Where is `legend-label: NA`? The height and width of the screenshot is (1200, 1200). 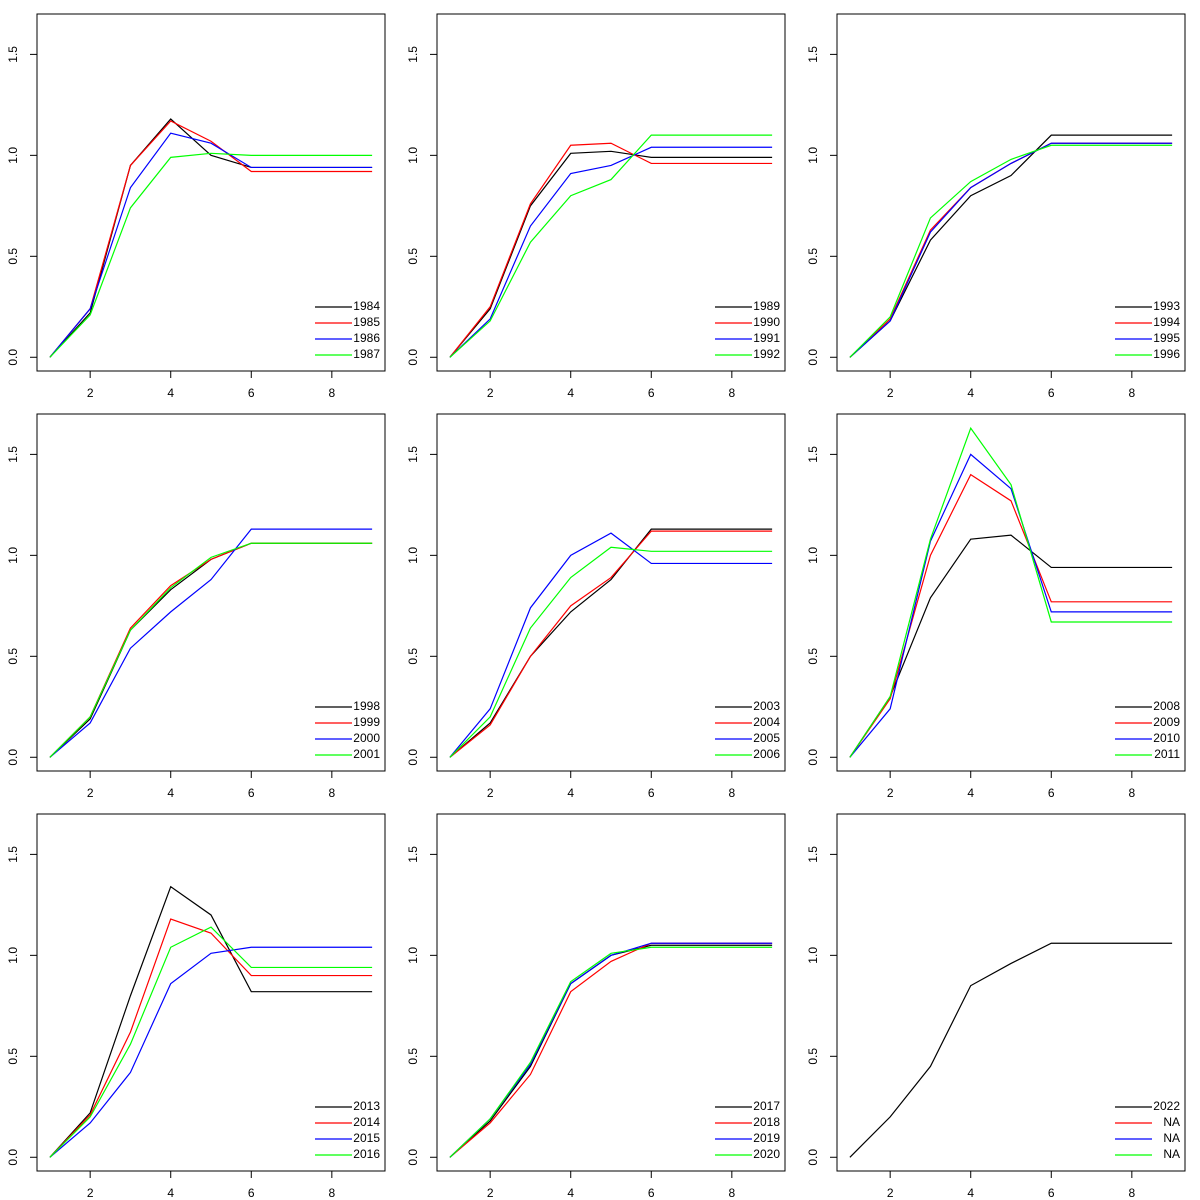 legend-label: NA is located at coordinates (1171, 1122).